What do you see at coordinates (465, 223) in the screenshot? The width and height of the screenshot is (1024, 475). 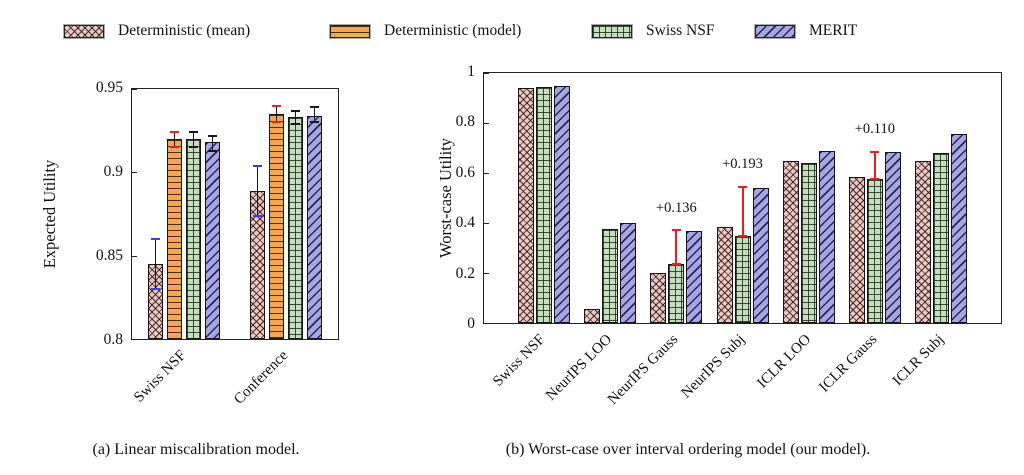 I see `y-tick-label: 0.4` at bounding box center [465, 223].